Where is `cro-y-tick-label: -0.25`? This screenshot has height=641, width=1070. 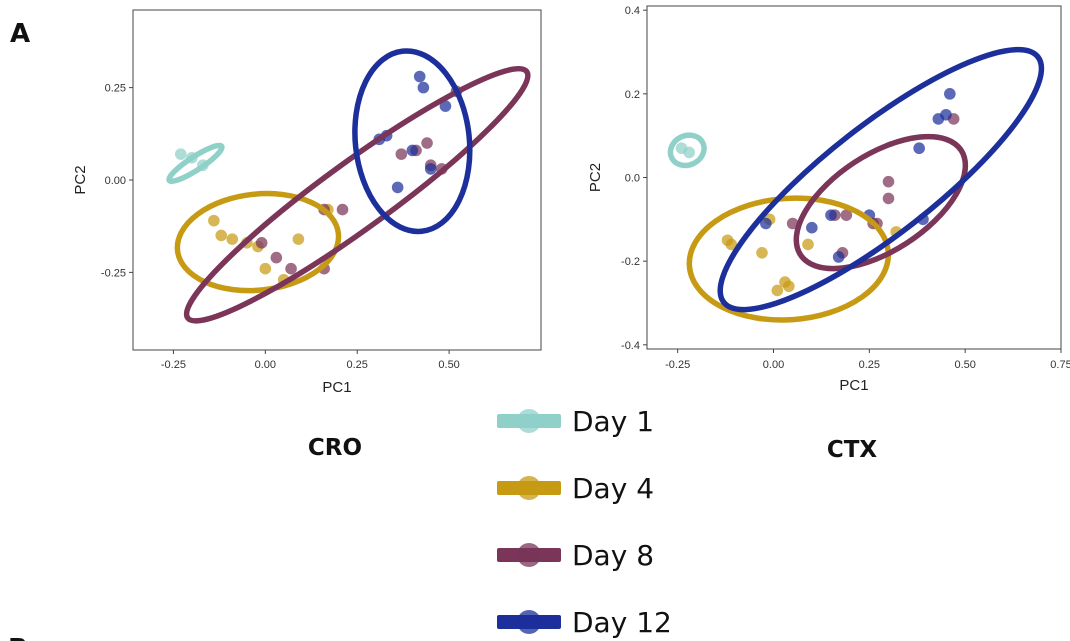
cro-y-tick-label: -0.25 is located at coordinates (113, 273).